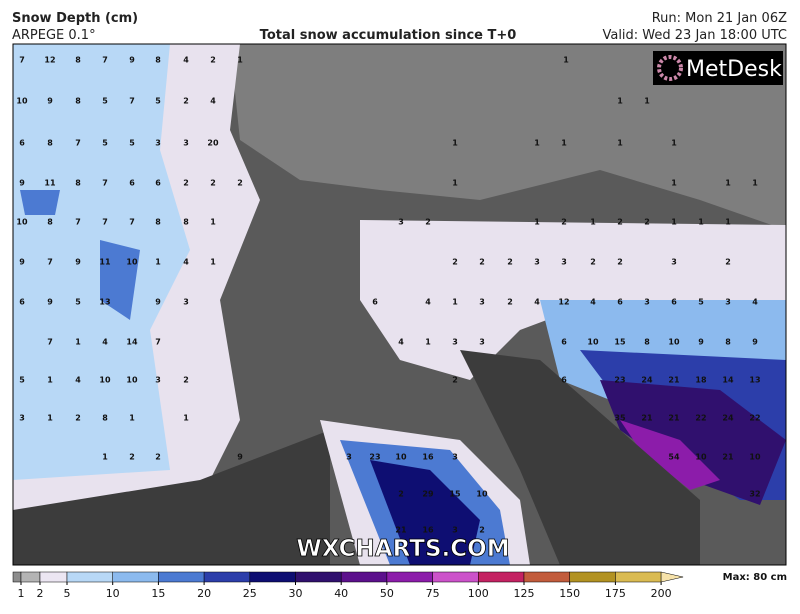 This screenshot has width=800, height=614. What do you see at coordinates (694, 35) in the screenshot?
I see `valid-time: Valid: Wed 23 Jan 18:00 UTC` at bounding box center [694, 35].